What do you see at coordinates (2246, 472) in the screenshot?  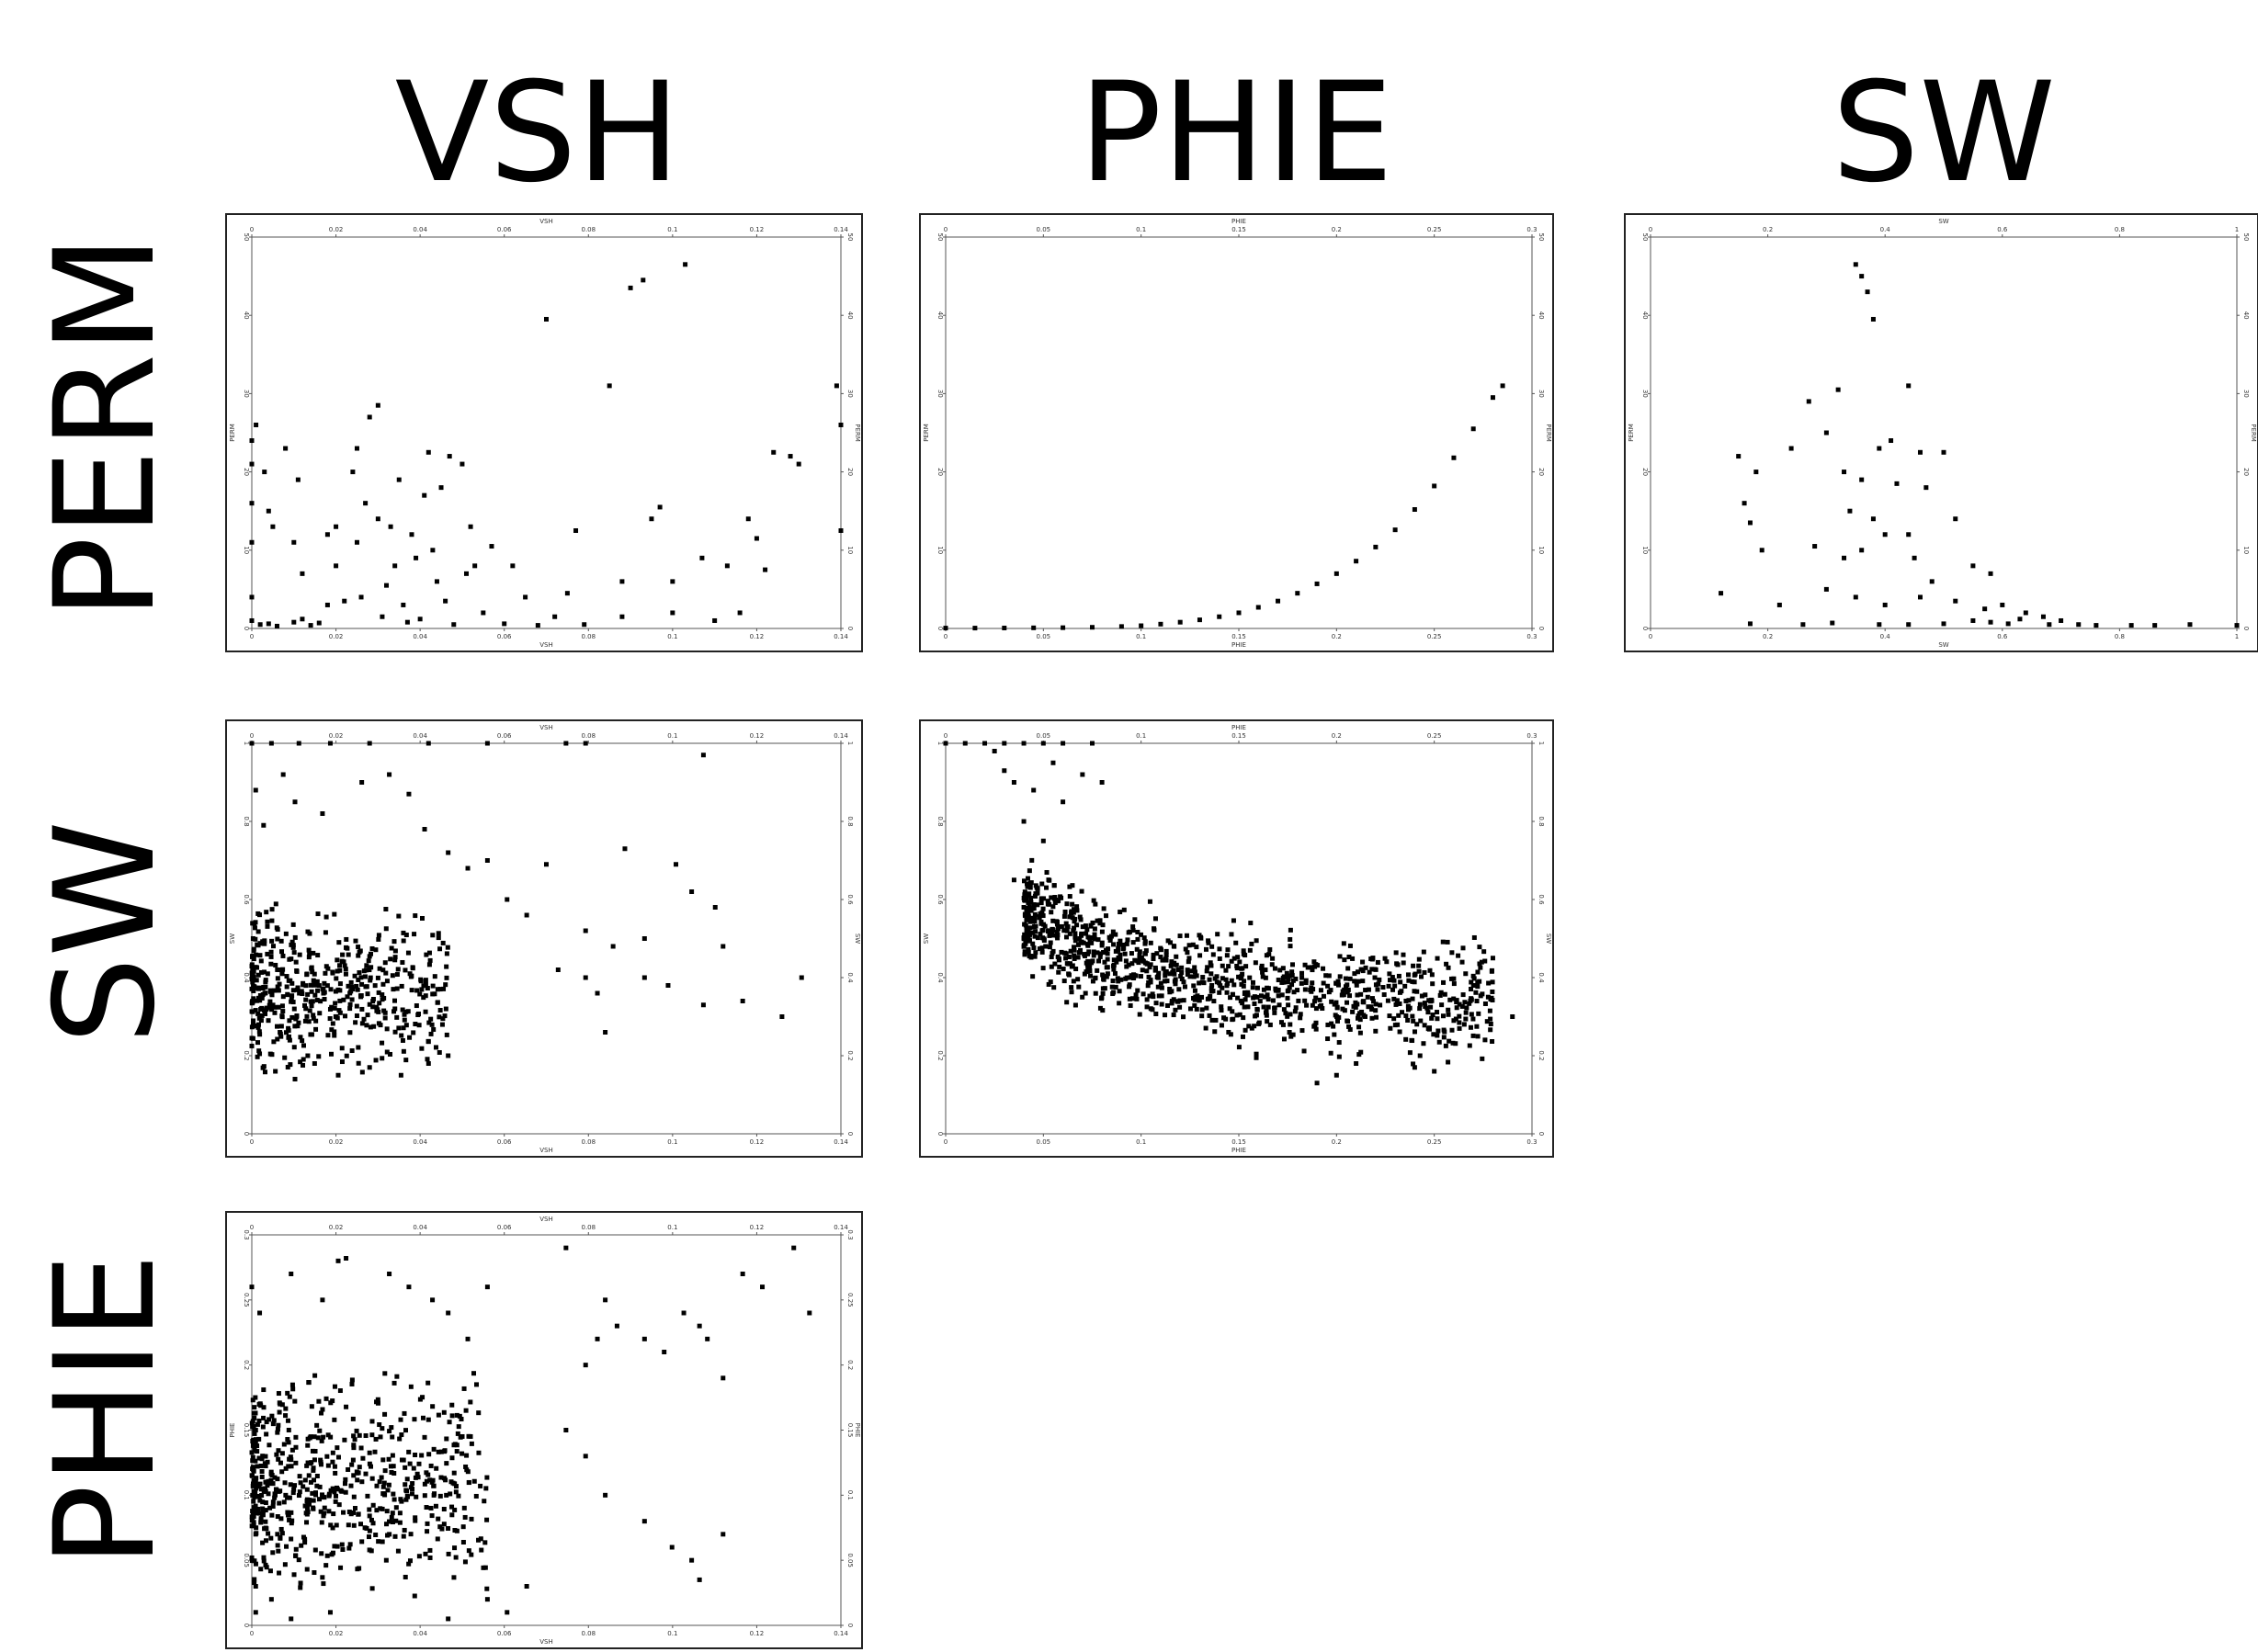 I see `y-tick-label: 20` at bounding box center [2246, 472].